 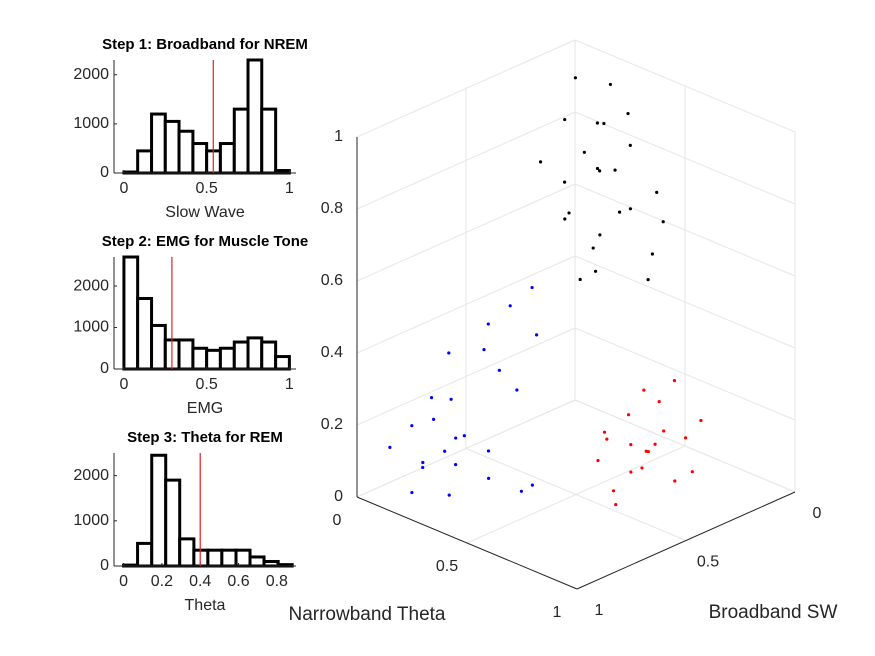 I want to click on x-axis-label: Slow Wave, so click(x=205, y=212).